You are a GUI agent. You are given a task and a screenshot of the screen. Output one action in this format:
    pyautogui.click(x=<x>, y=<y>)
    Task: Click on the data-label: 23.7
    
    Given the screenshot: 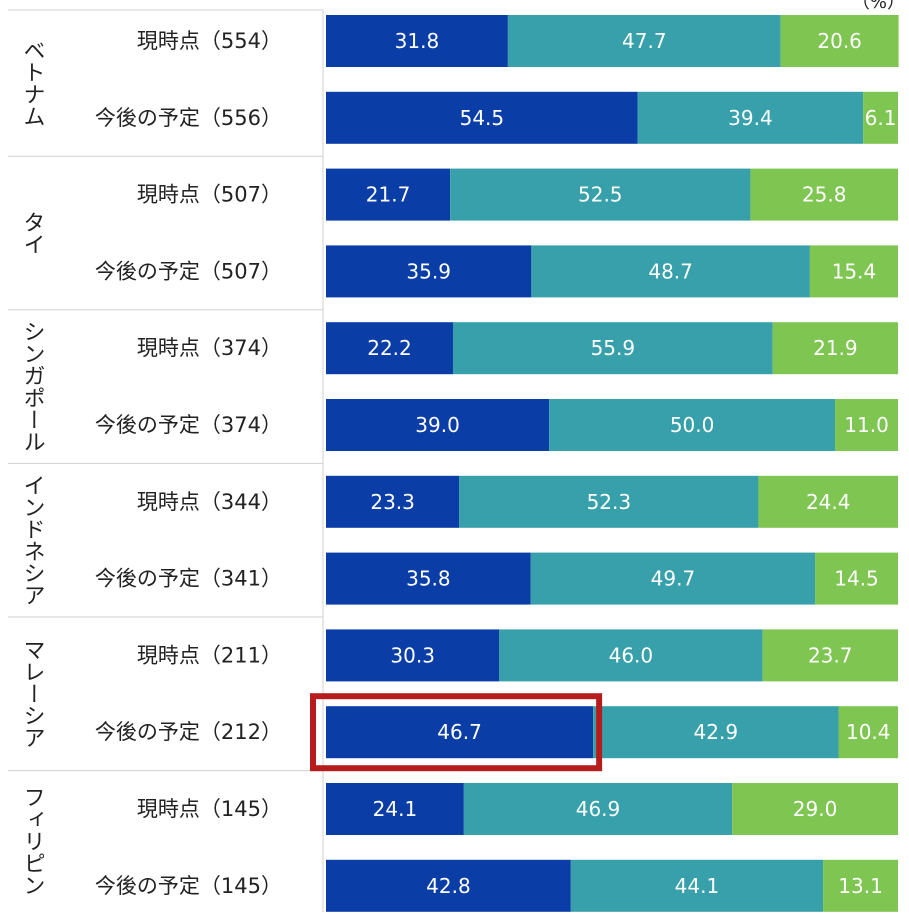 What is the action you would take?
    pyautogui.click(x=830, y=655)
    